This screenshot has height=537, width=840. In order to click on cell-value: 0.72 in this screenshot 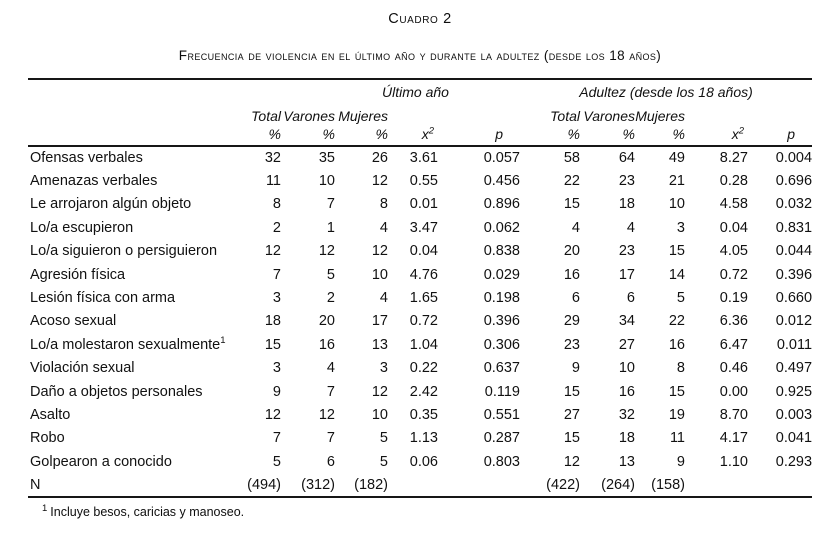, I will do `click(733, 274)`.